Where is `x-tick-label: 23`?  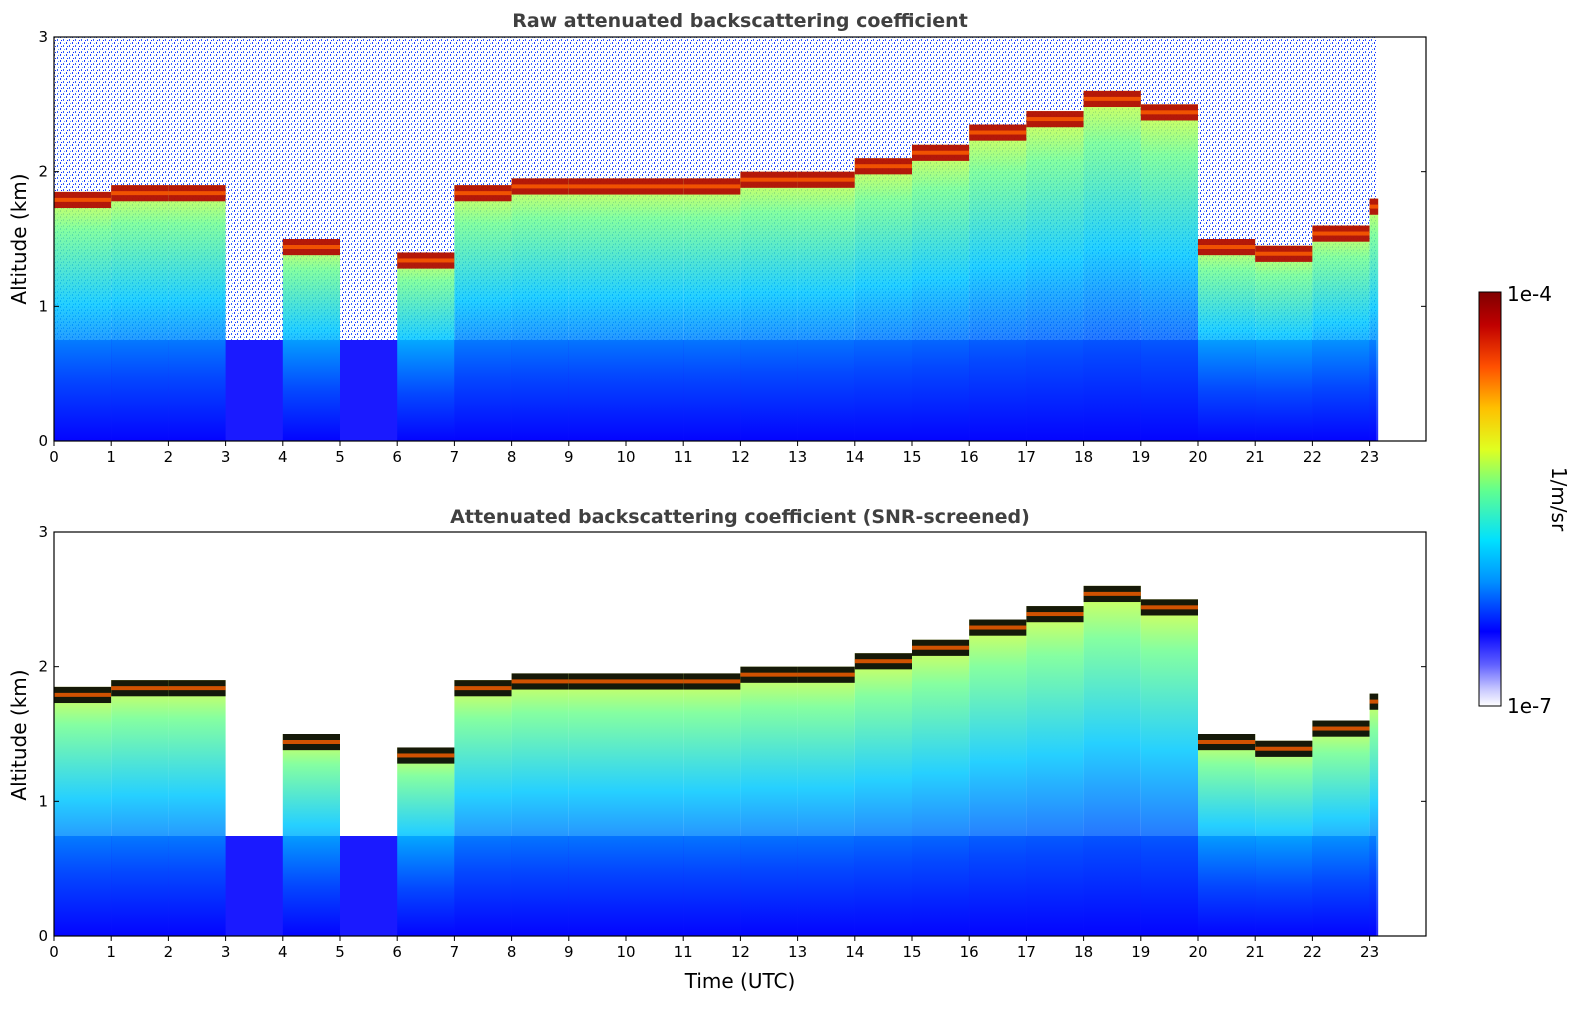
x-tick-label: 23 is located at coordinates (1369, 952).